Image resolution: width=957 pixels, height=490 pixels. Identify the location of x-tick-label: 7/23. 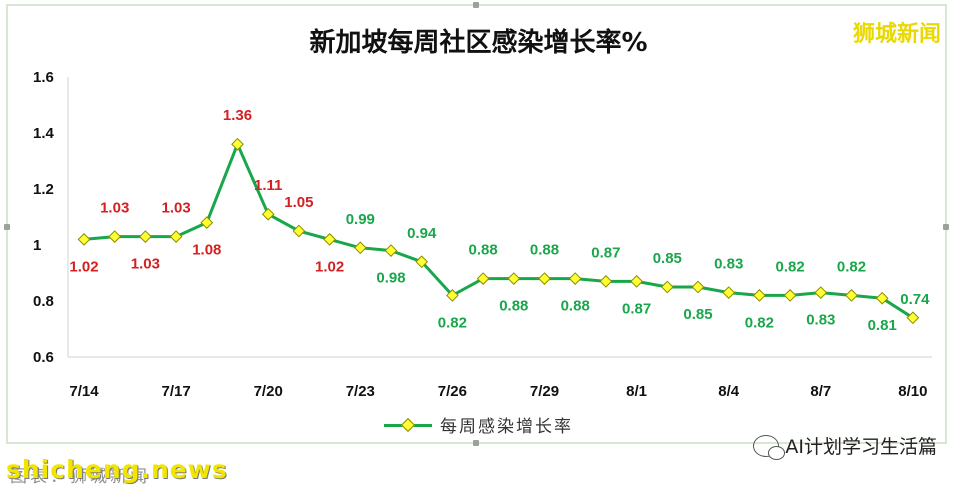
(360, 391).